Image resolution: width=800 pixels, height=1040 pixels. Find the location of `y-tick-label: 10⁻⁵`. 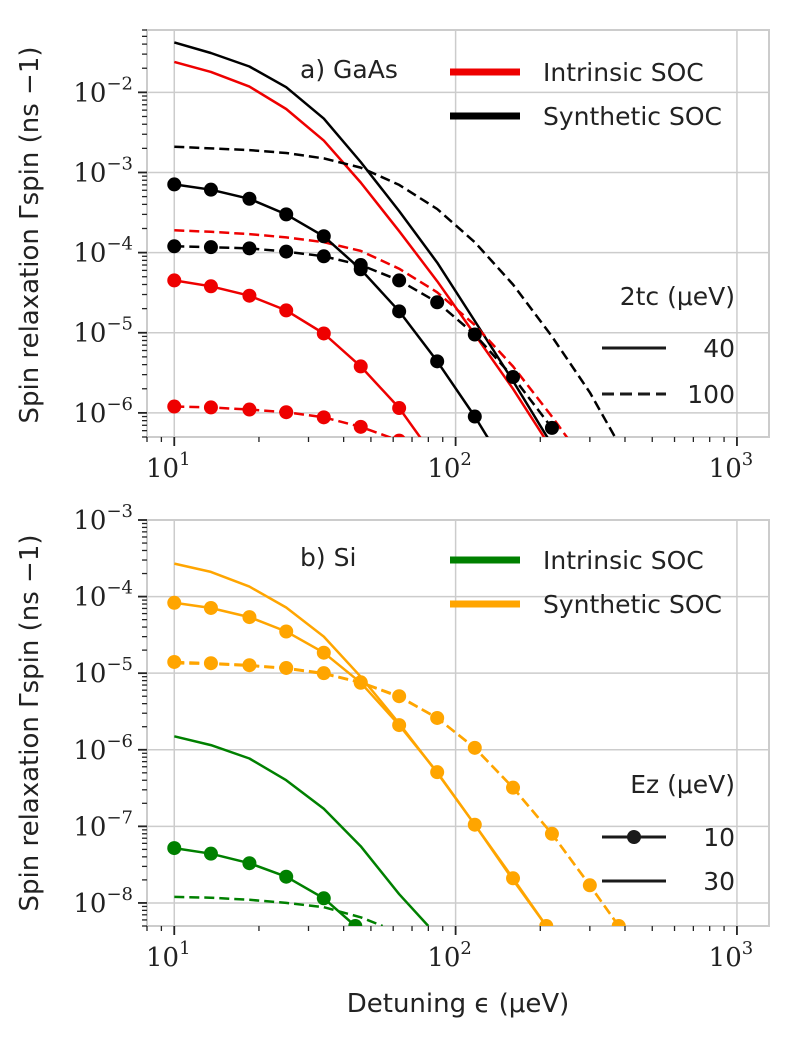

y-tick-label: 10⁻⁵ is located at coordinates (103, 331).